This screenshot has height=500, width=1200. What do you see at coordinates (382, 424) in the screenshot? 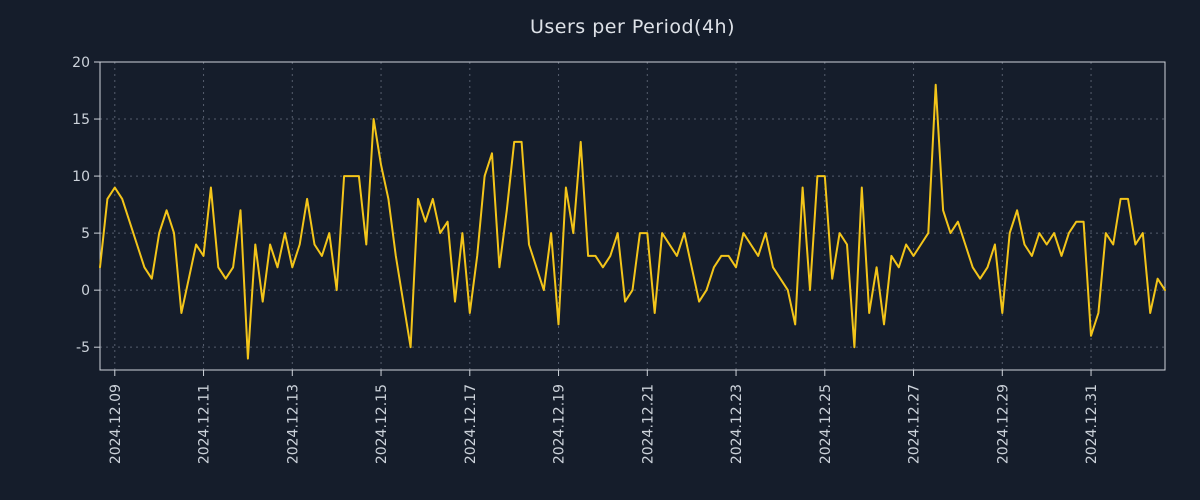
I see `x-tick-label: 2024.12.15` at bounding box center [382, 424].